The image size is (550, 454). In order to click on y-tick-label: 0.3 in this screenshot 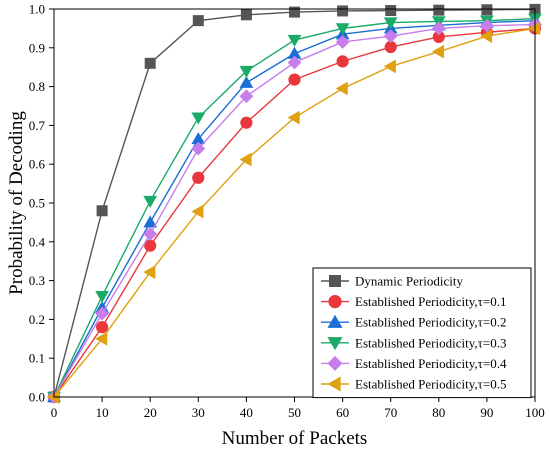, I will do `click(37, 280)`.